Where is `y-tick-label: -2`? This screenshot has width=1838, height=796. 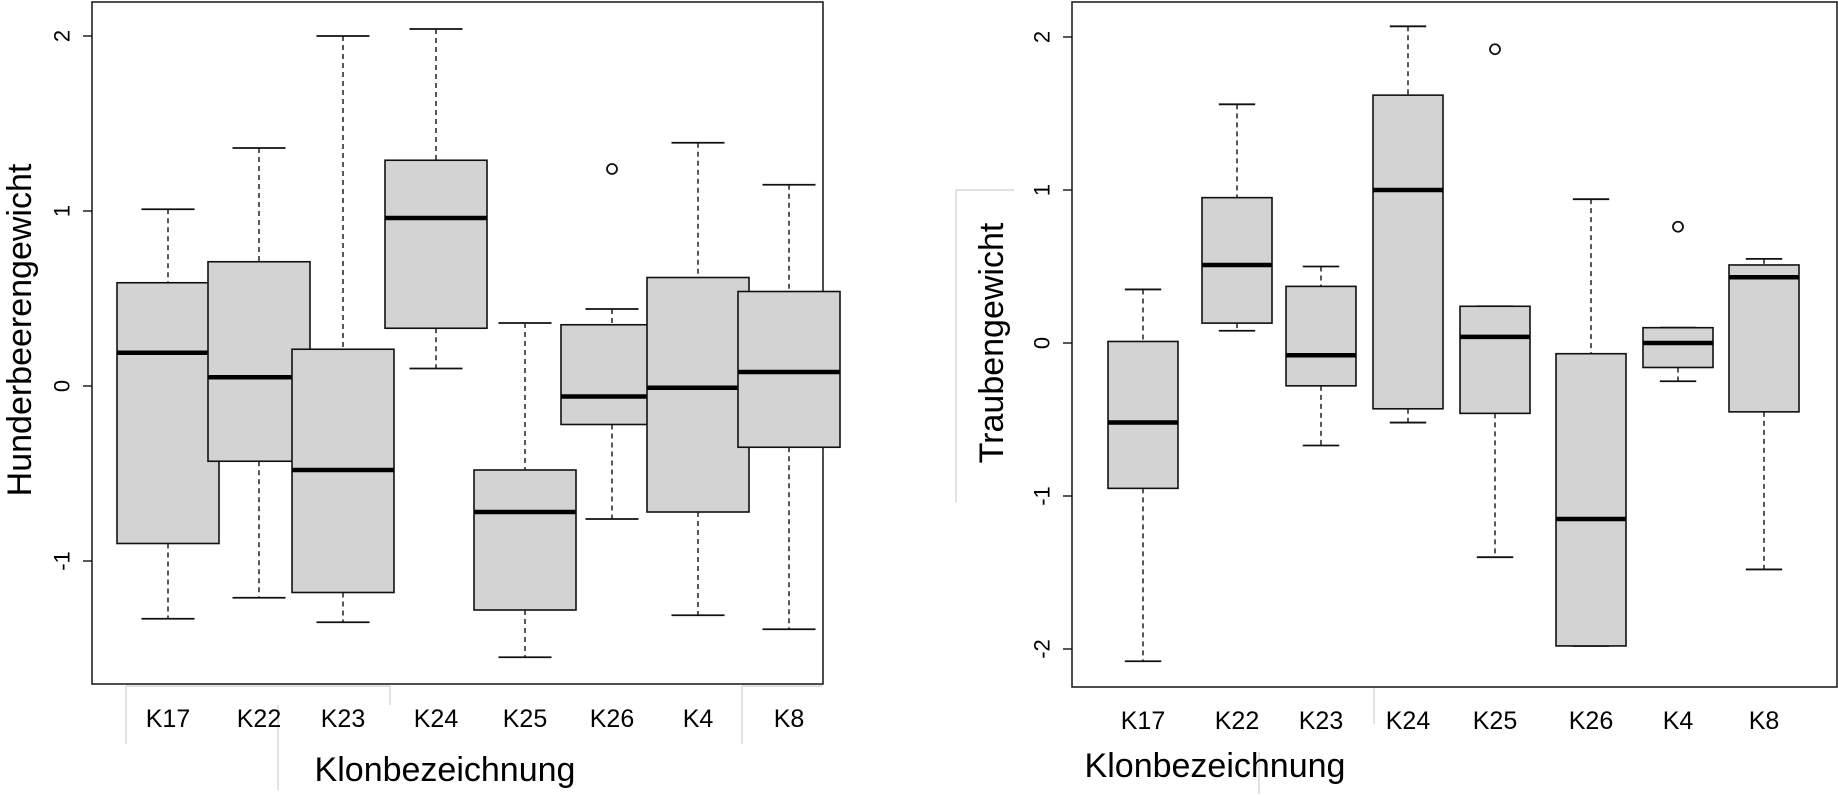
y-tick-label: -2 is located at coordinates (1042, 649).